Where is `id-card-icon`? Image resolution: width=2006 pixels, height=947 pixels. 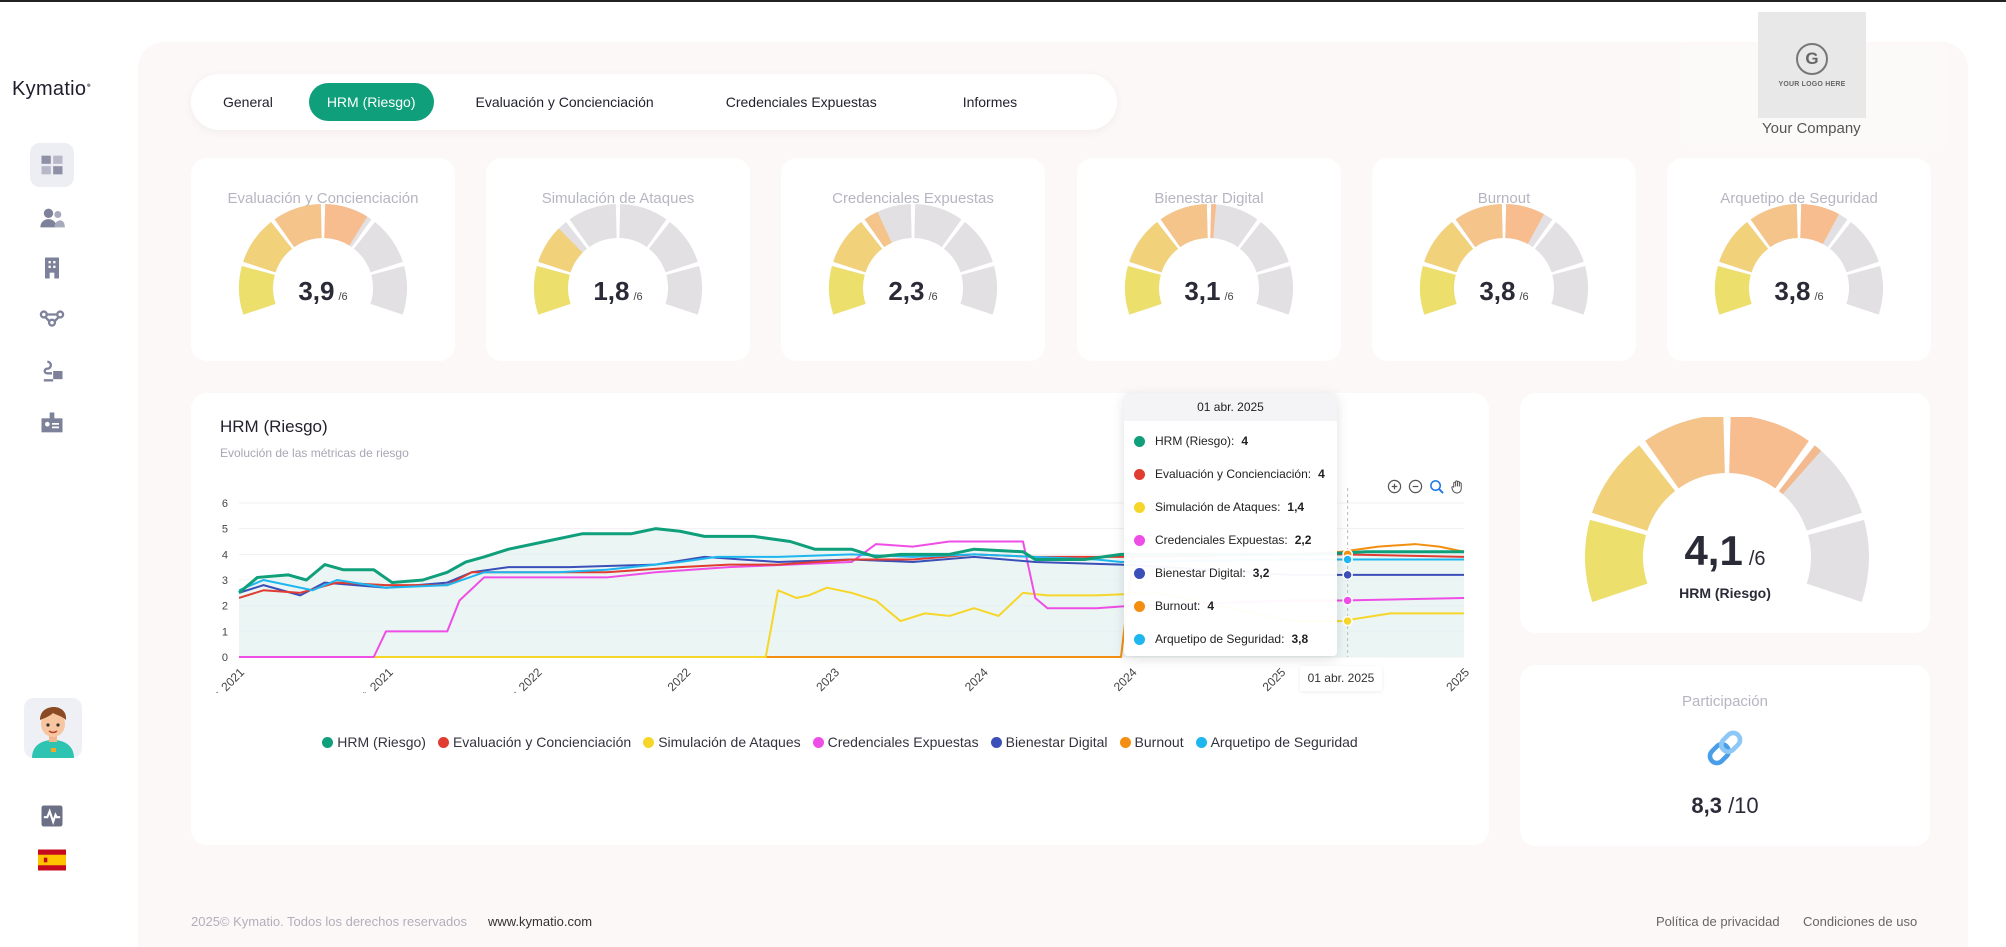
id-card-icon is located at coordinates (52, 422).